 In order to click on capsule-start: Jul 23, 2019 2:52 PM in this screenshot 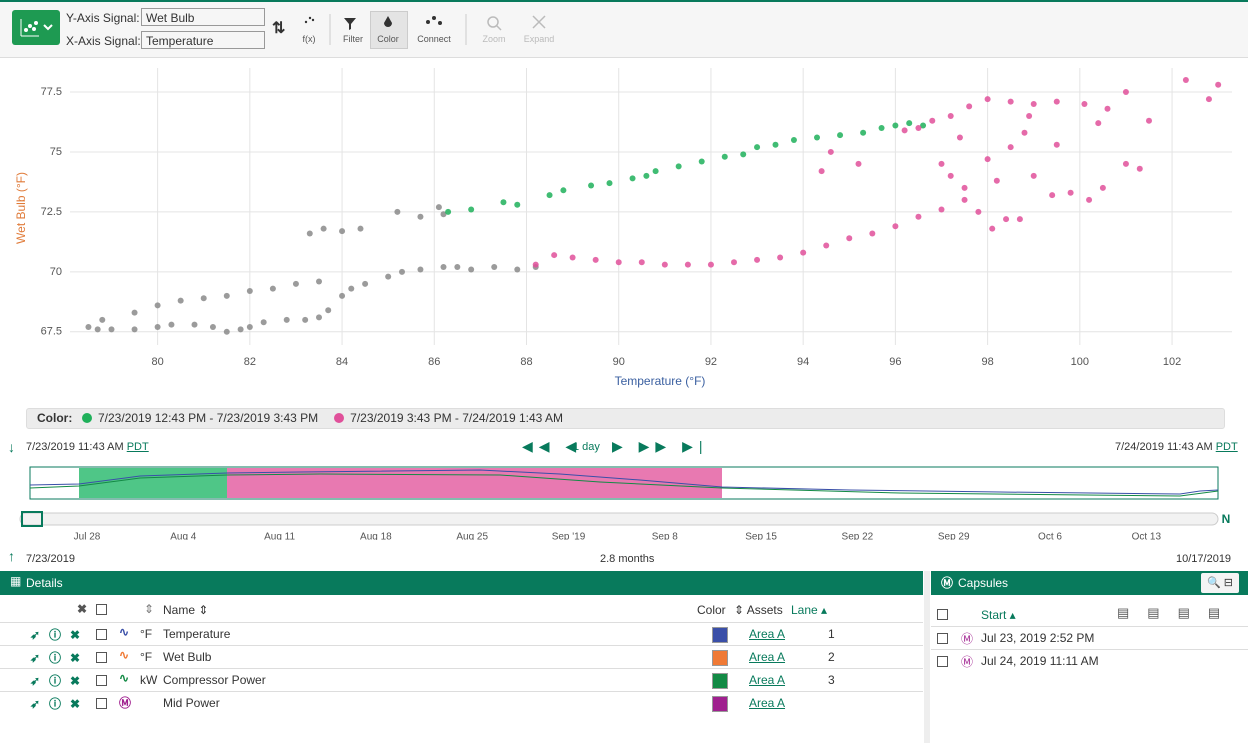, I will do `click(1038, 638)`.